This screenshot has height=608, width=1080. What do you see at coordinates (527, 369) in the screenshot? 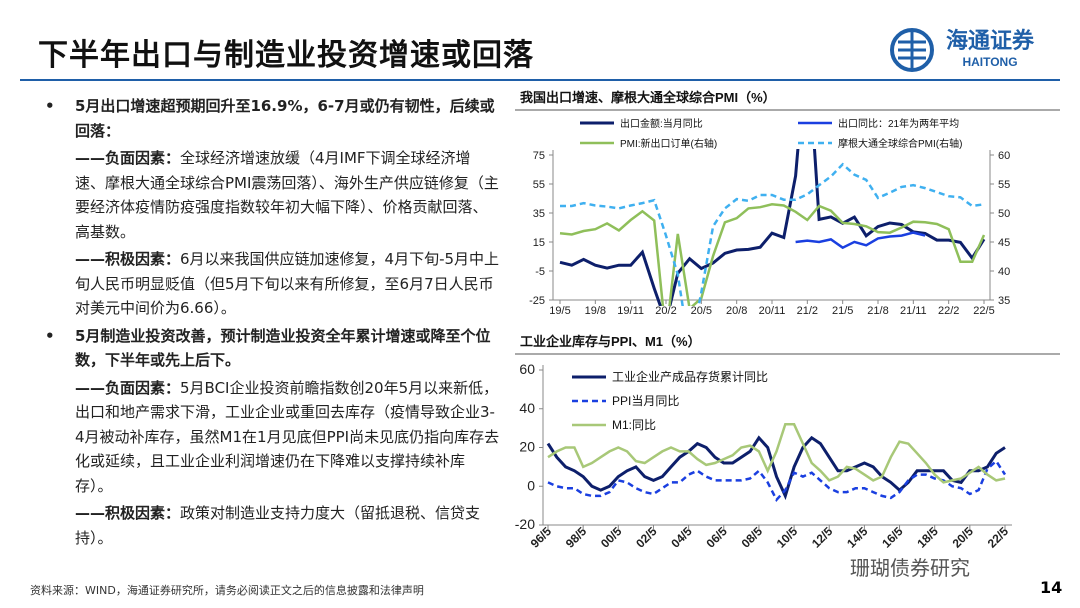
I see `y-tick-label: 60` at bounding box center [527, 369].